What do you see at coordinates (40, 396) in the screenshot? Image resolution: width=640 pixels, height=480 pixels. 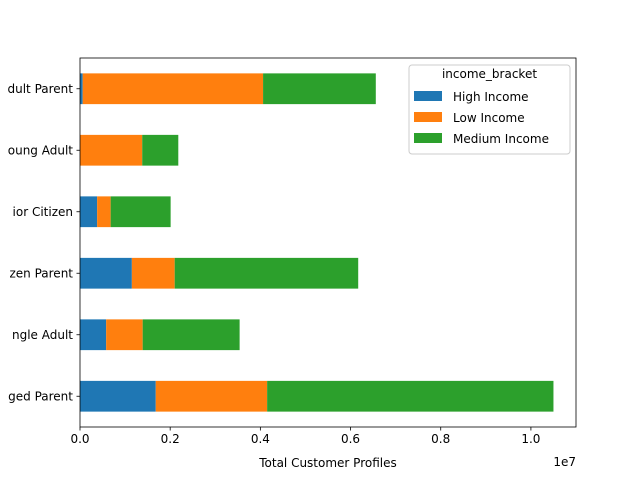 I see `y-tick-label: ged Parent` at bounding box center [40, 396].